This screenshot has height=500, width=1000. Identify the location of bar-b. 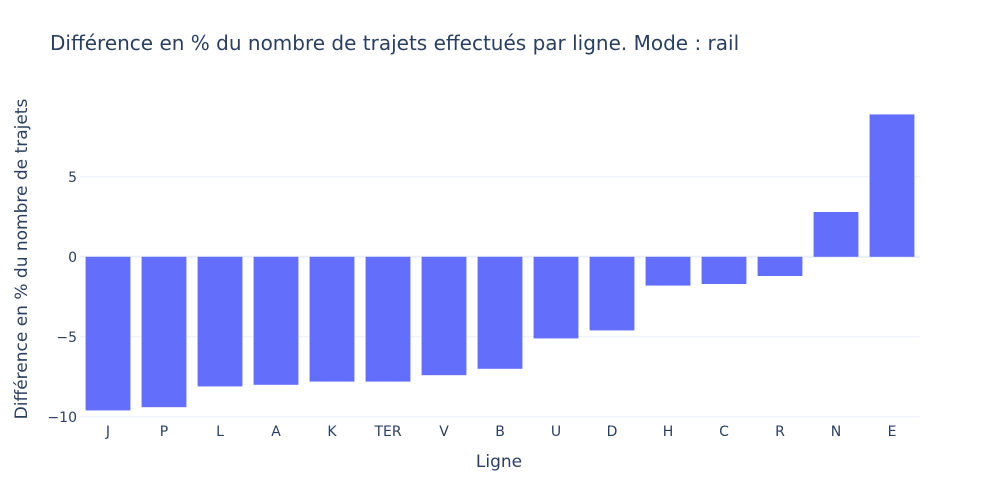
(500, 312).